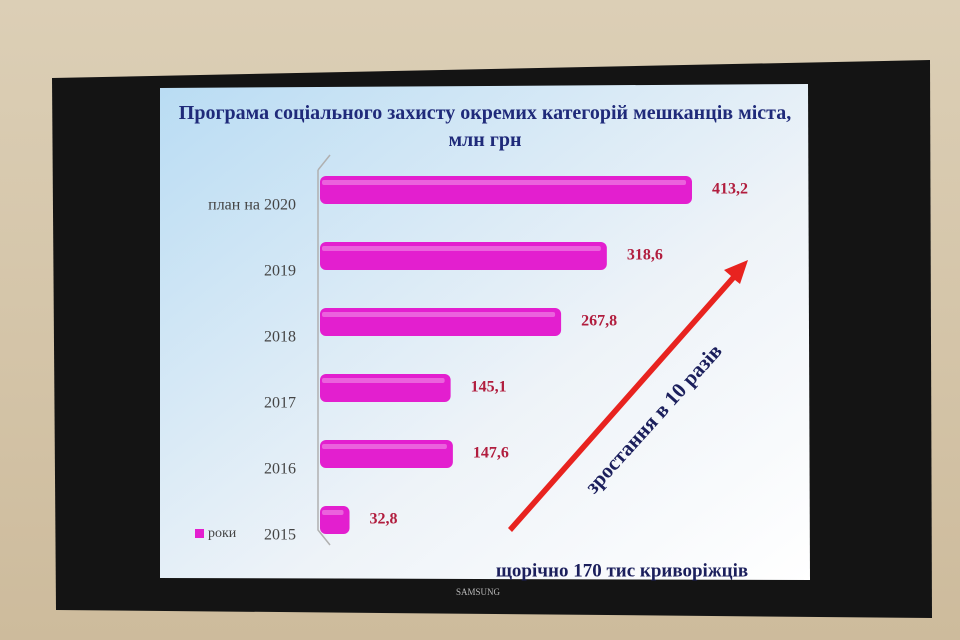  I want to click on value-label: 147,6, so click(491, 453).